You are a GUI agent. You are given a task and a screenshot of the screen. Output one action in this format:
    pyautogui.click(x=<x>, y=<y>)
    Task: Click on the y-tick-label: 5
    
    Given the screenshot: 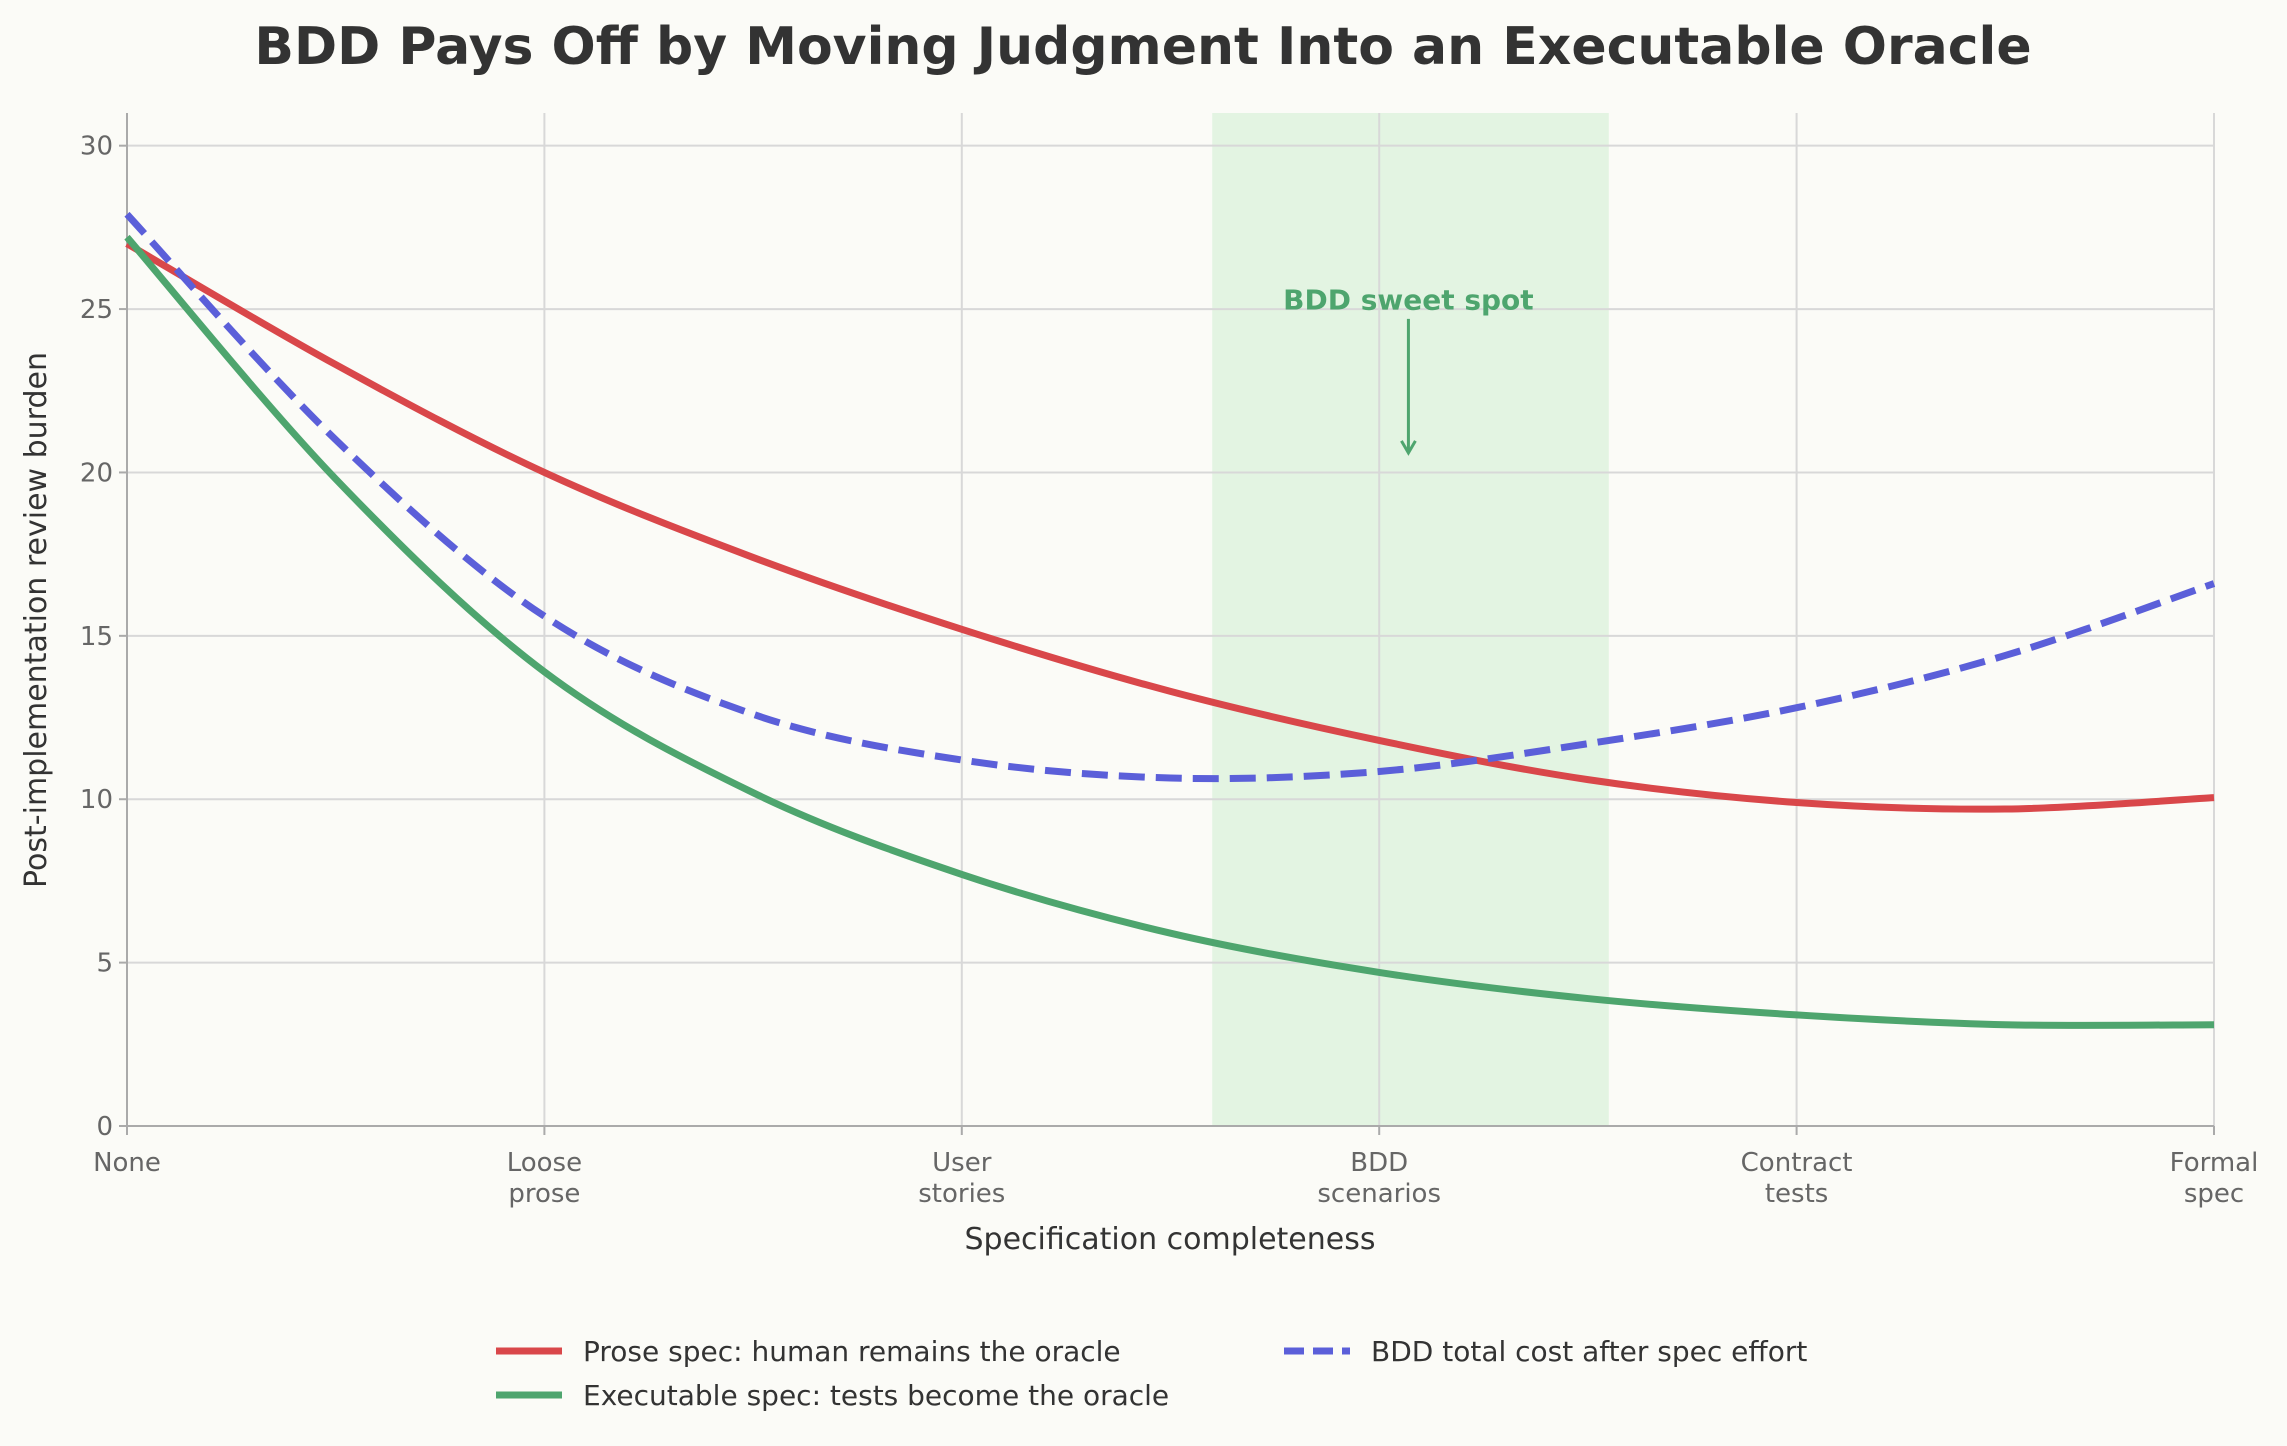 What is the action you would take?
    pyautogui.click(x=104, y=964)
    